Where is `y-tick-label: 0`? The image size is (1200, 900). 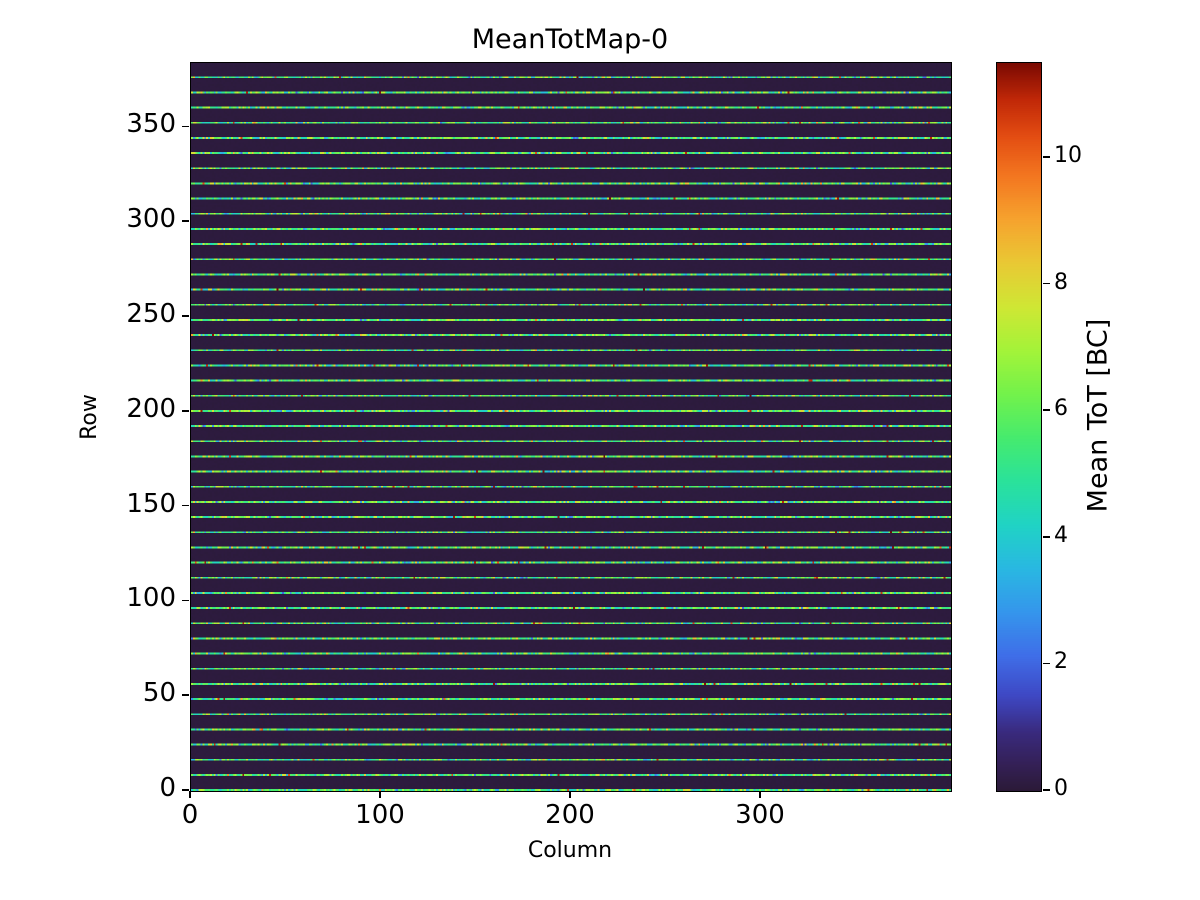 y-tick-label: 0 is located at coordinates (167, 788).